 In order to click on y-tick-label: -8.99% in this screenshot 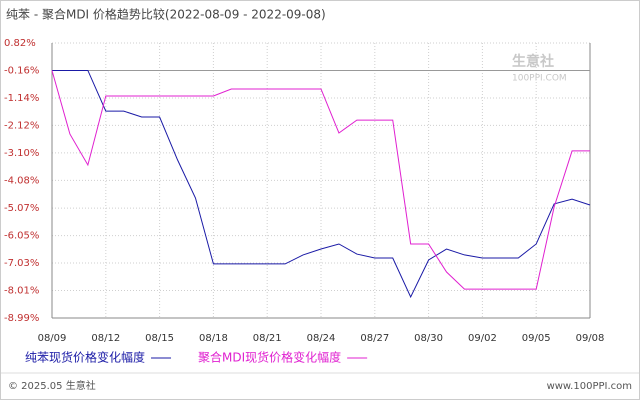, I will do `click(21, 318)`.